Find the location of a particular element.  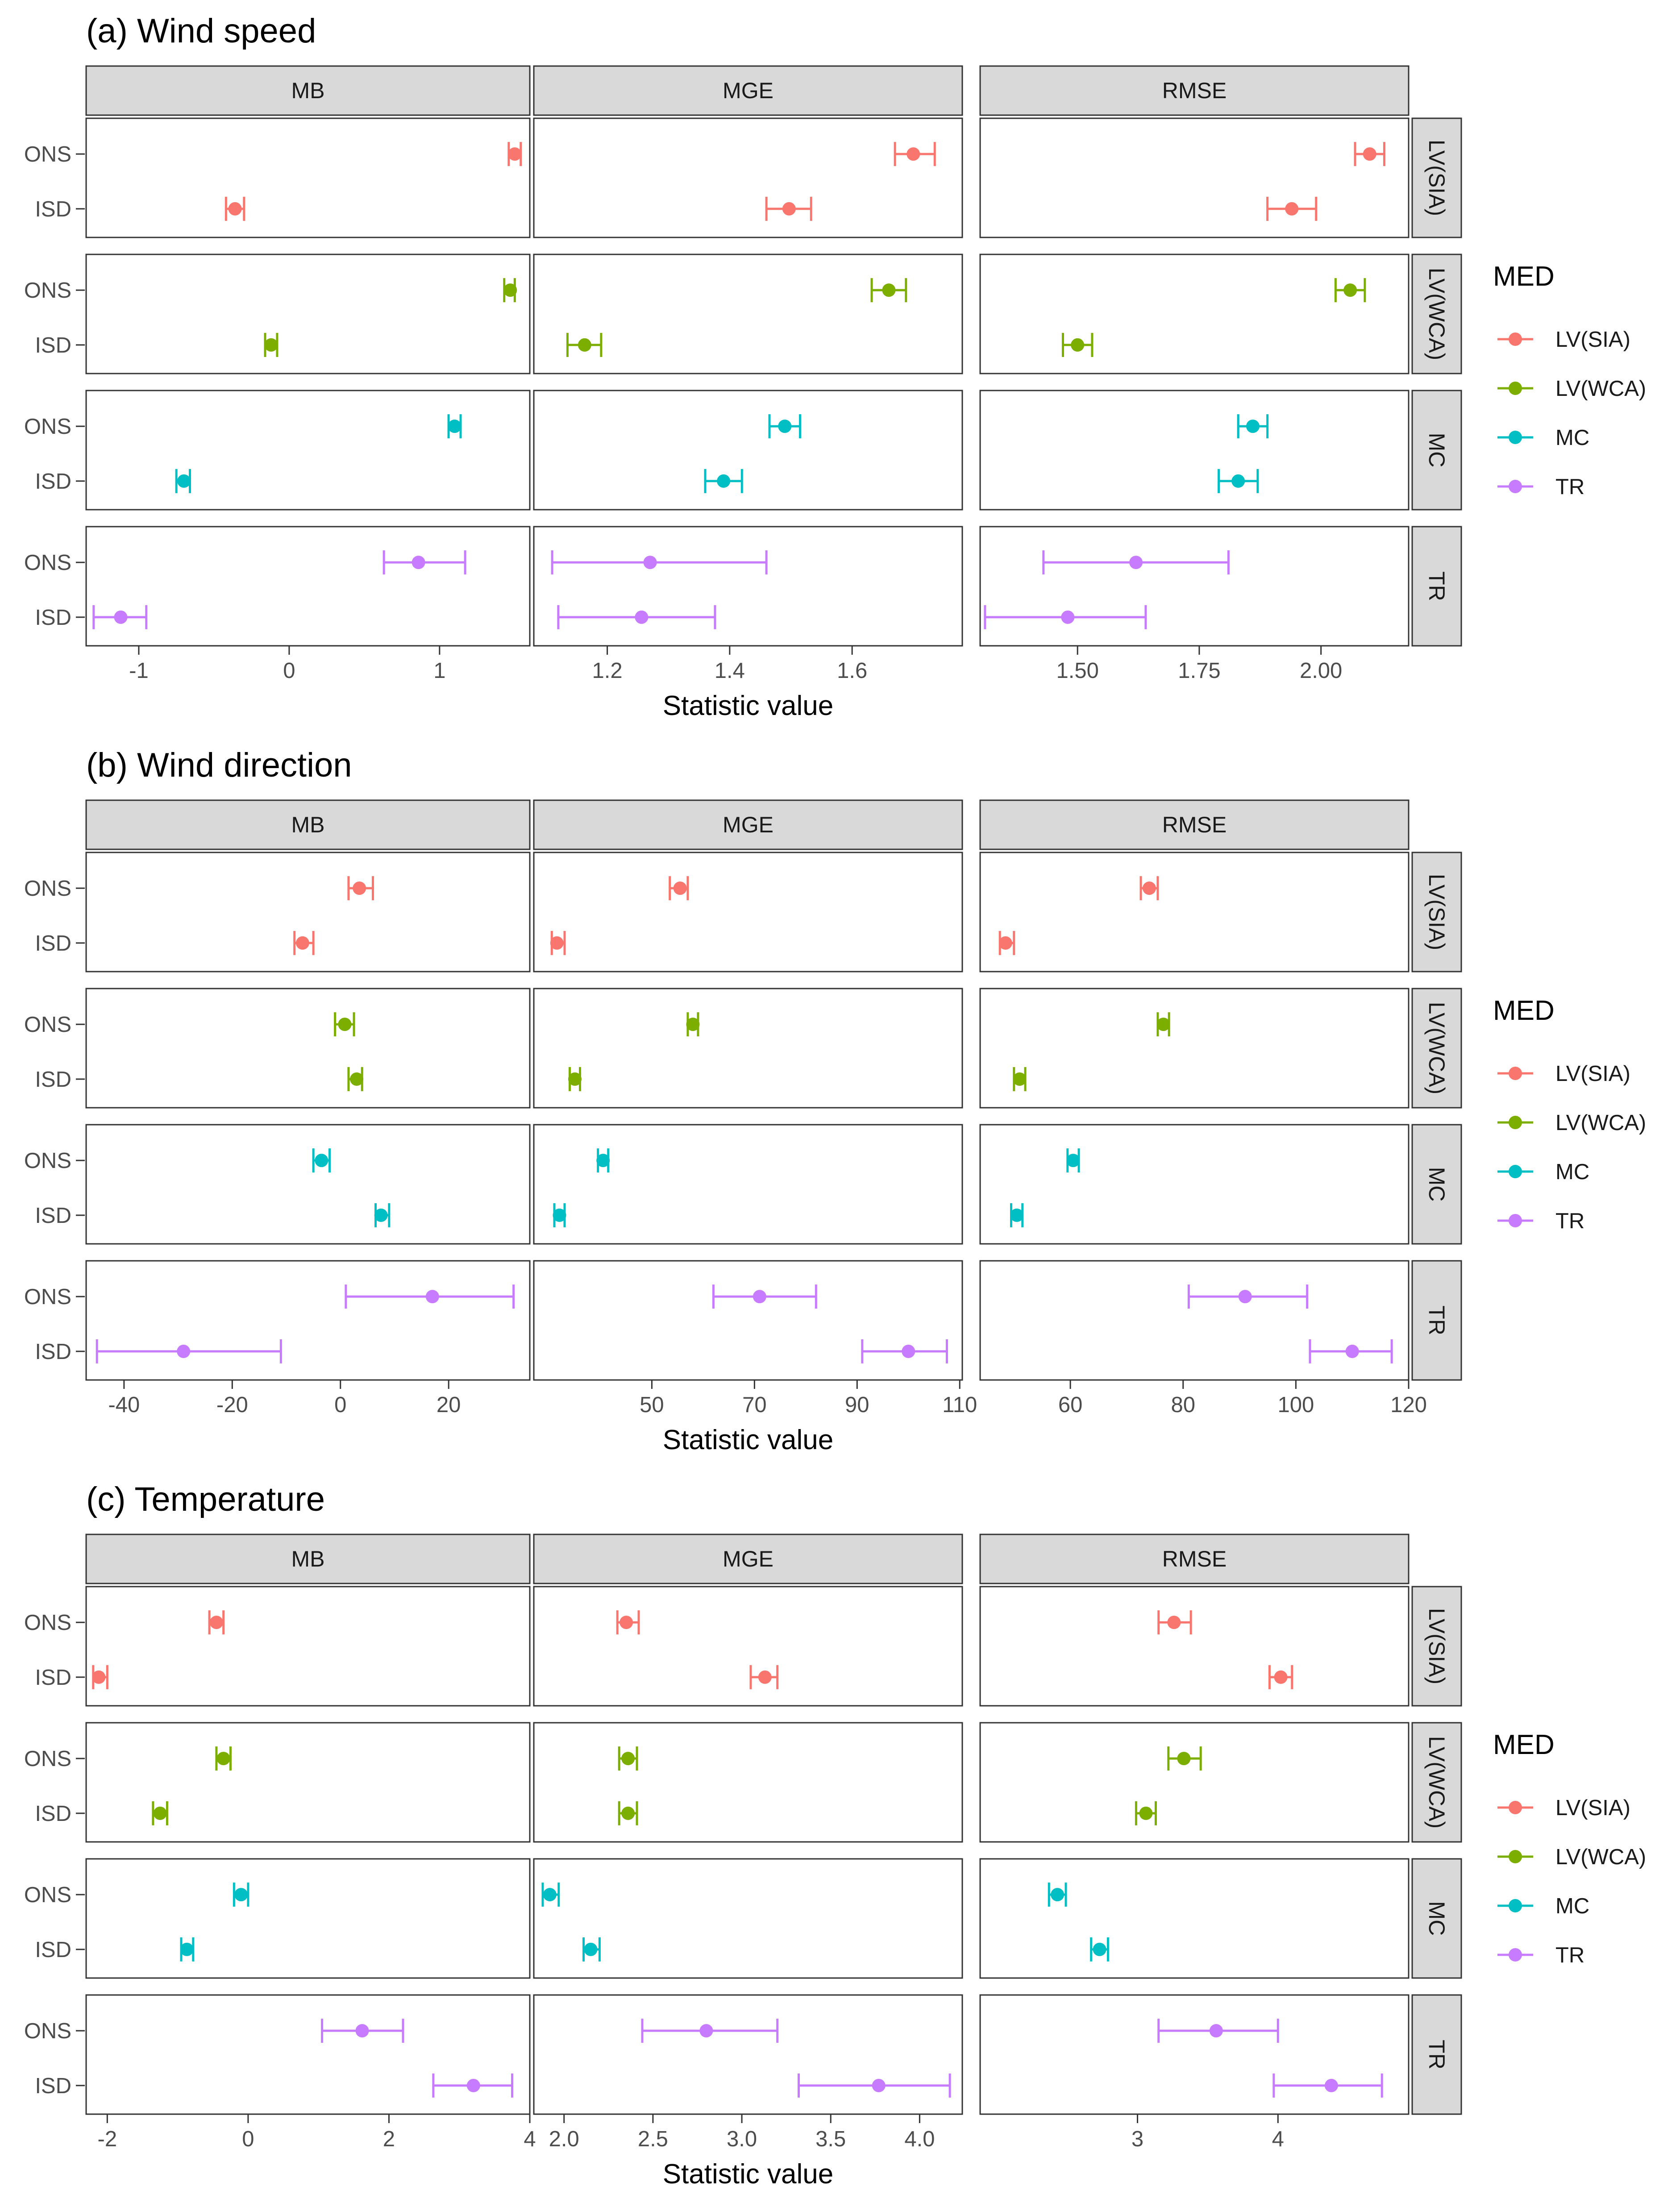

x-tick-label: 1.50 is located at coordinates (1077, 671).